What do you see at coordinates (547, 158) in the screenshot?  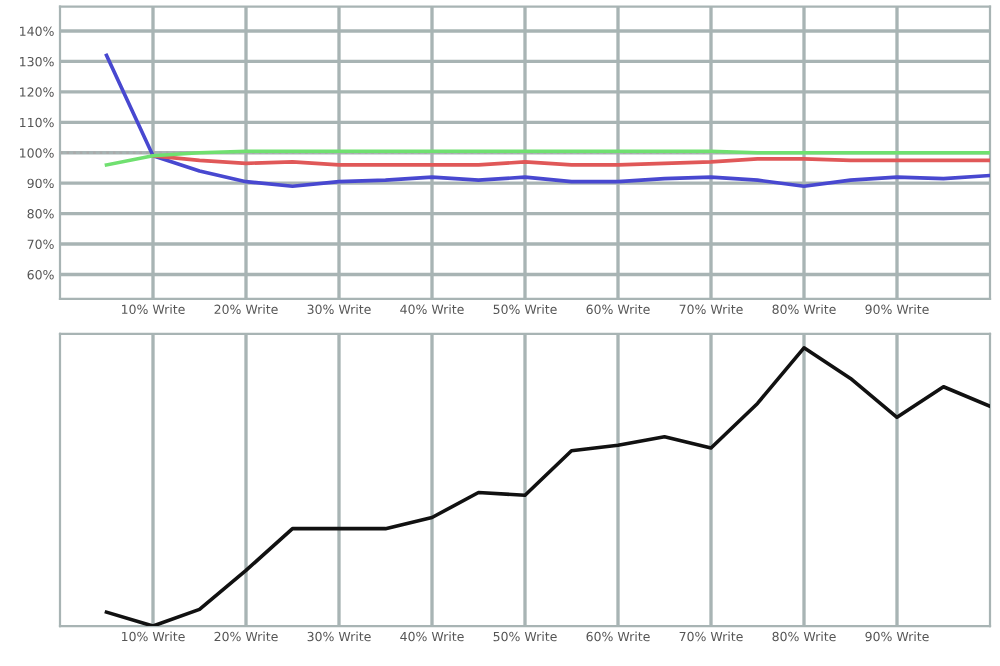 I see `line-series` at bounding box center [547, 158].